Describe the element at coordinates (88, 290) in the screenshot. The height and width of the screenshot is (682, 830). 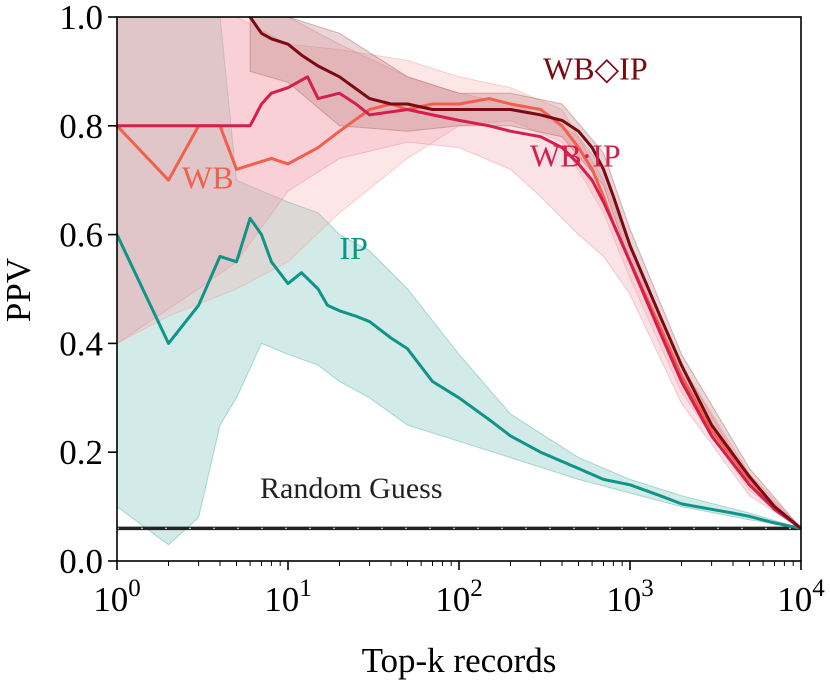
I see `y-axis-ticks: 0.0 0.2 0.4 0.6 0.8 1.0` at that location.